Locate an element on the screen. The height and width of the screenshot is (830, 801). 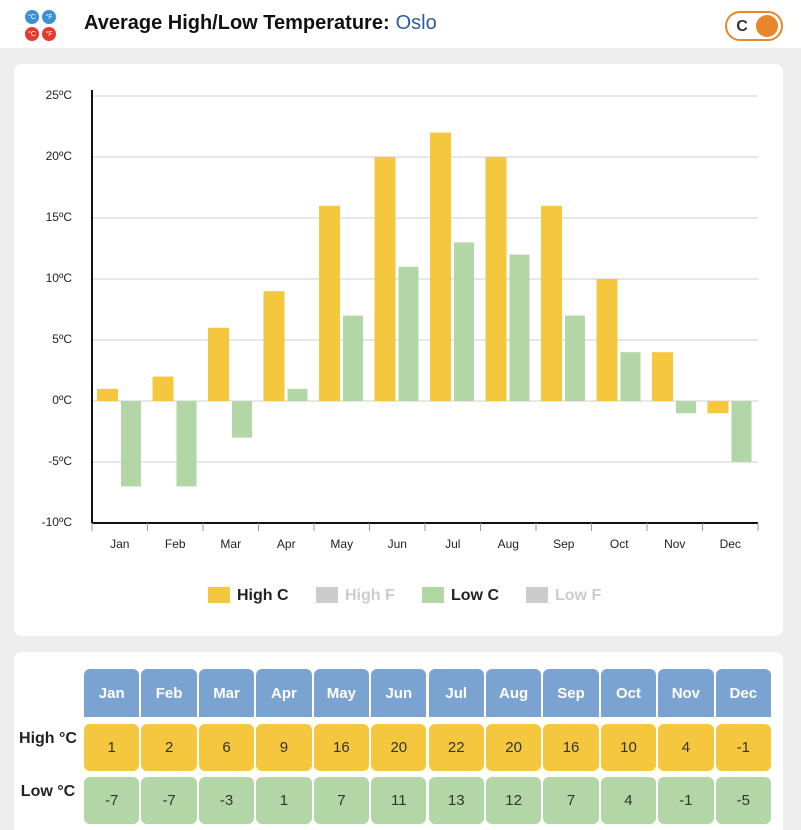
table-header: Oct is located at coordinates (628, 693).